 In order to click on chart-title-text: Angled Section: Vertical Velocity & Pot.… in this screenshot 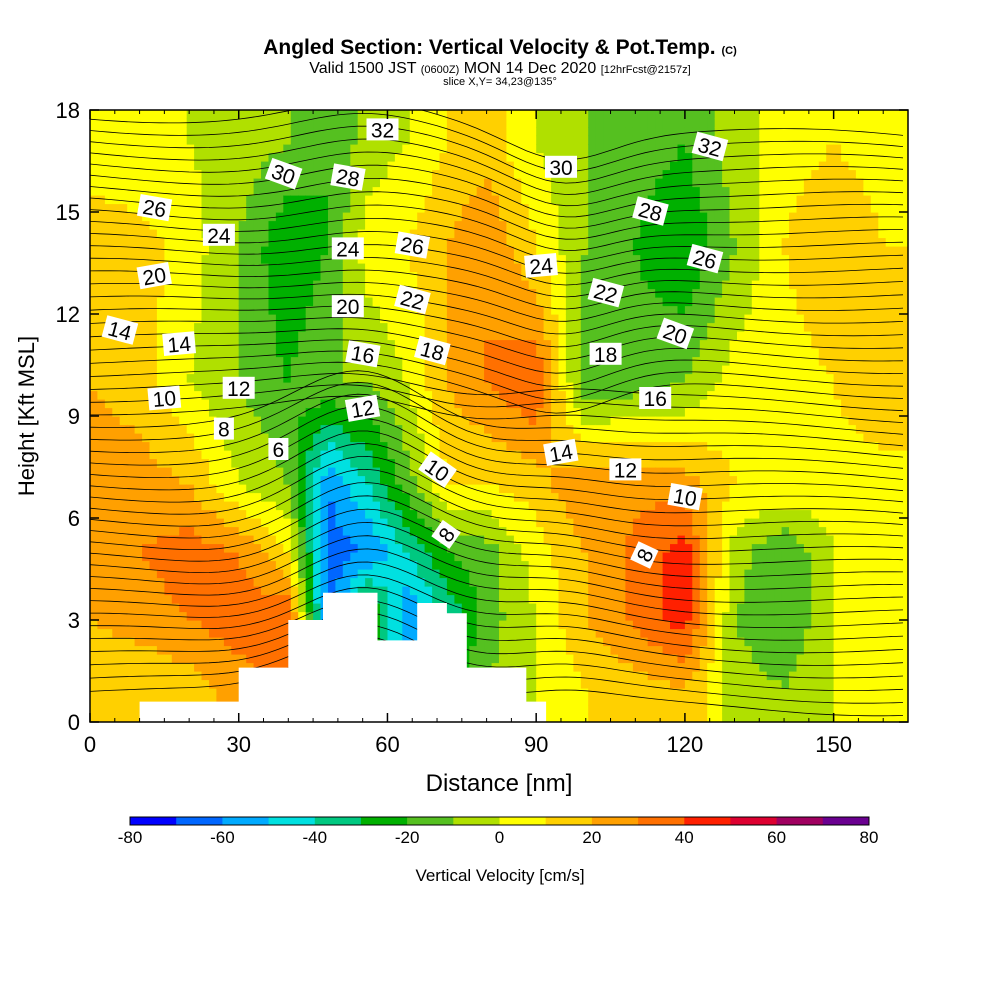, I will do `click(489, 47)`.